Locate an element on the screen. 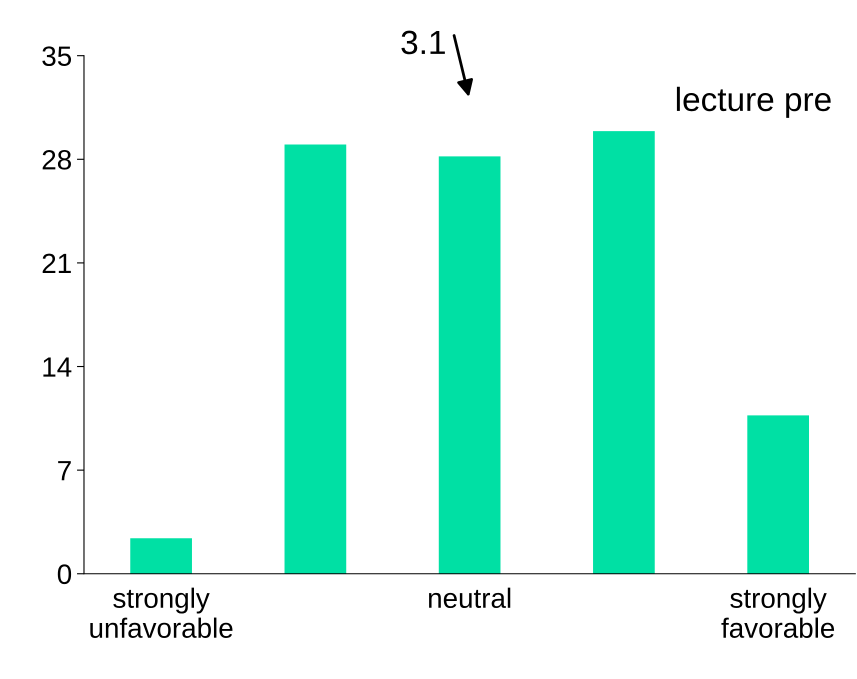 This screenshot has width=857, height=679. x-tick-label: strongly favorable is located at coordinates (777, 613).